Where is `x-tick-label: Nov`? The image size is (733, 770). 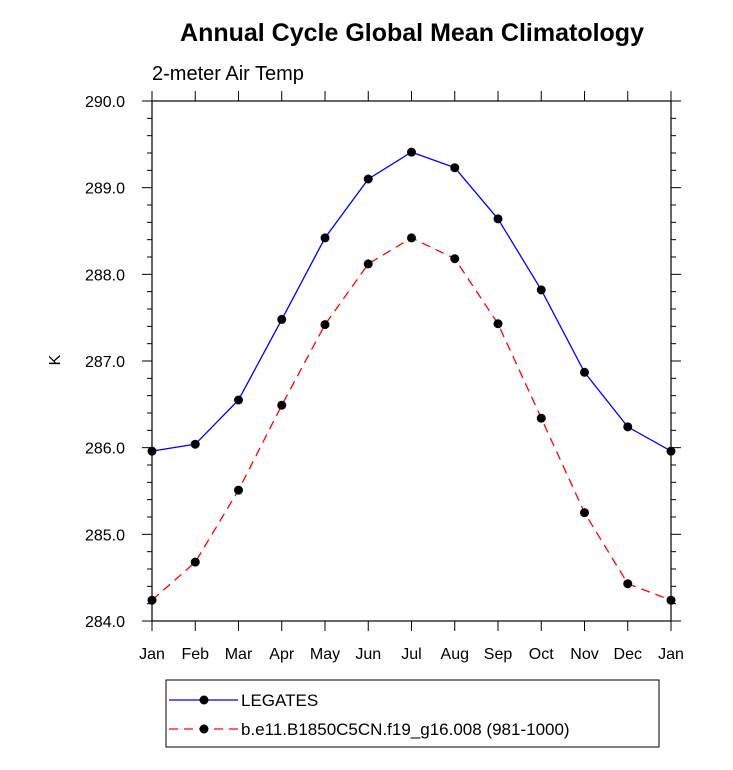
x-tick-label: Nov is located at coordinates (584, 654).